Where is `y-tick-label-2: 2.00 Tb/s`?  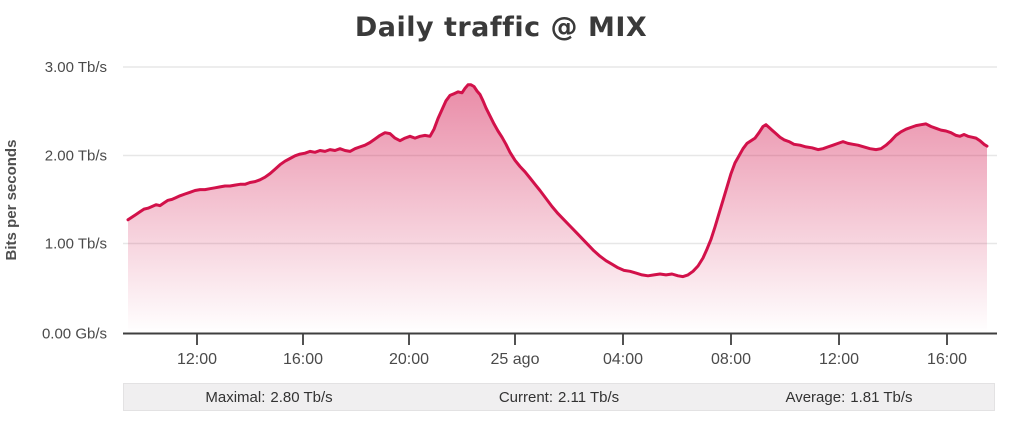 y-tick-label-2: 2.00 Tb/s is located at coordinates (76, 156).